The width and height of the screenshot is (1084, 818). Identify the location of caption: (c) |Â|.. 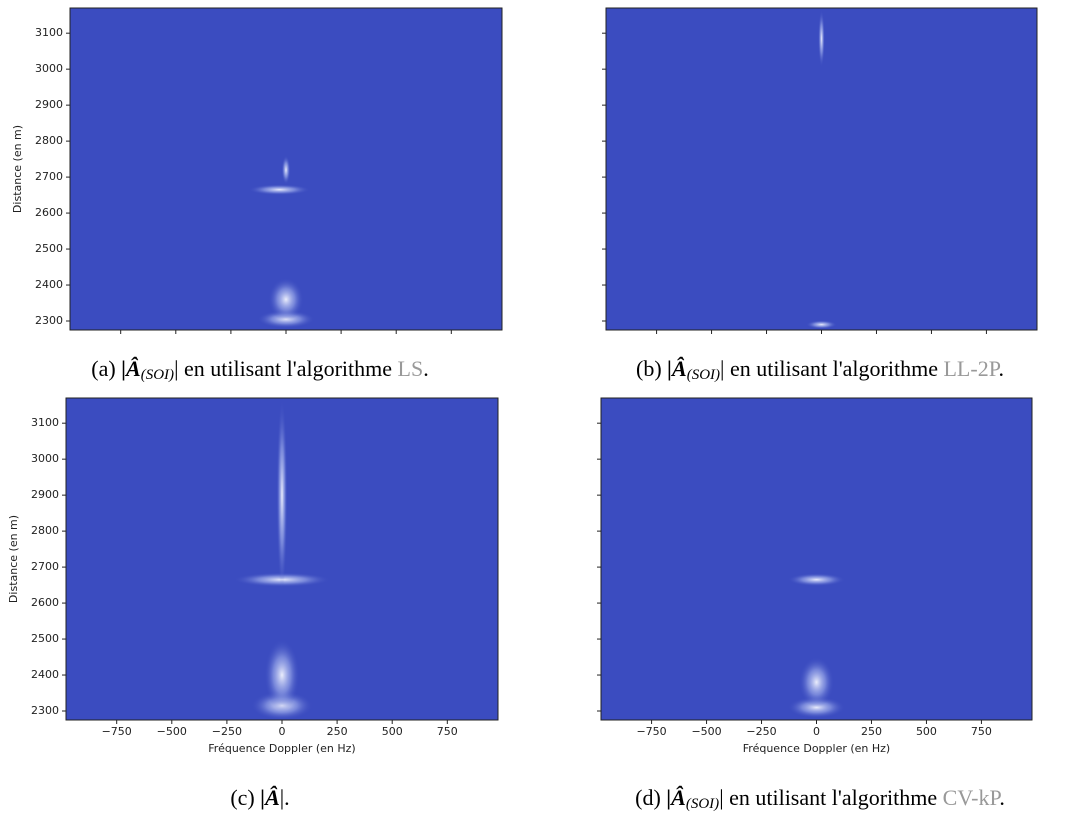
(259, 797).